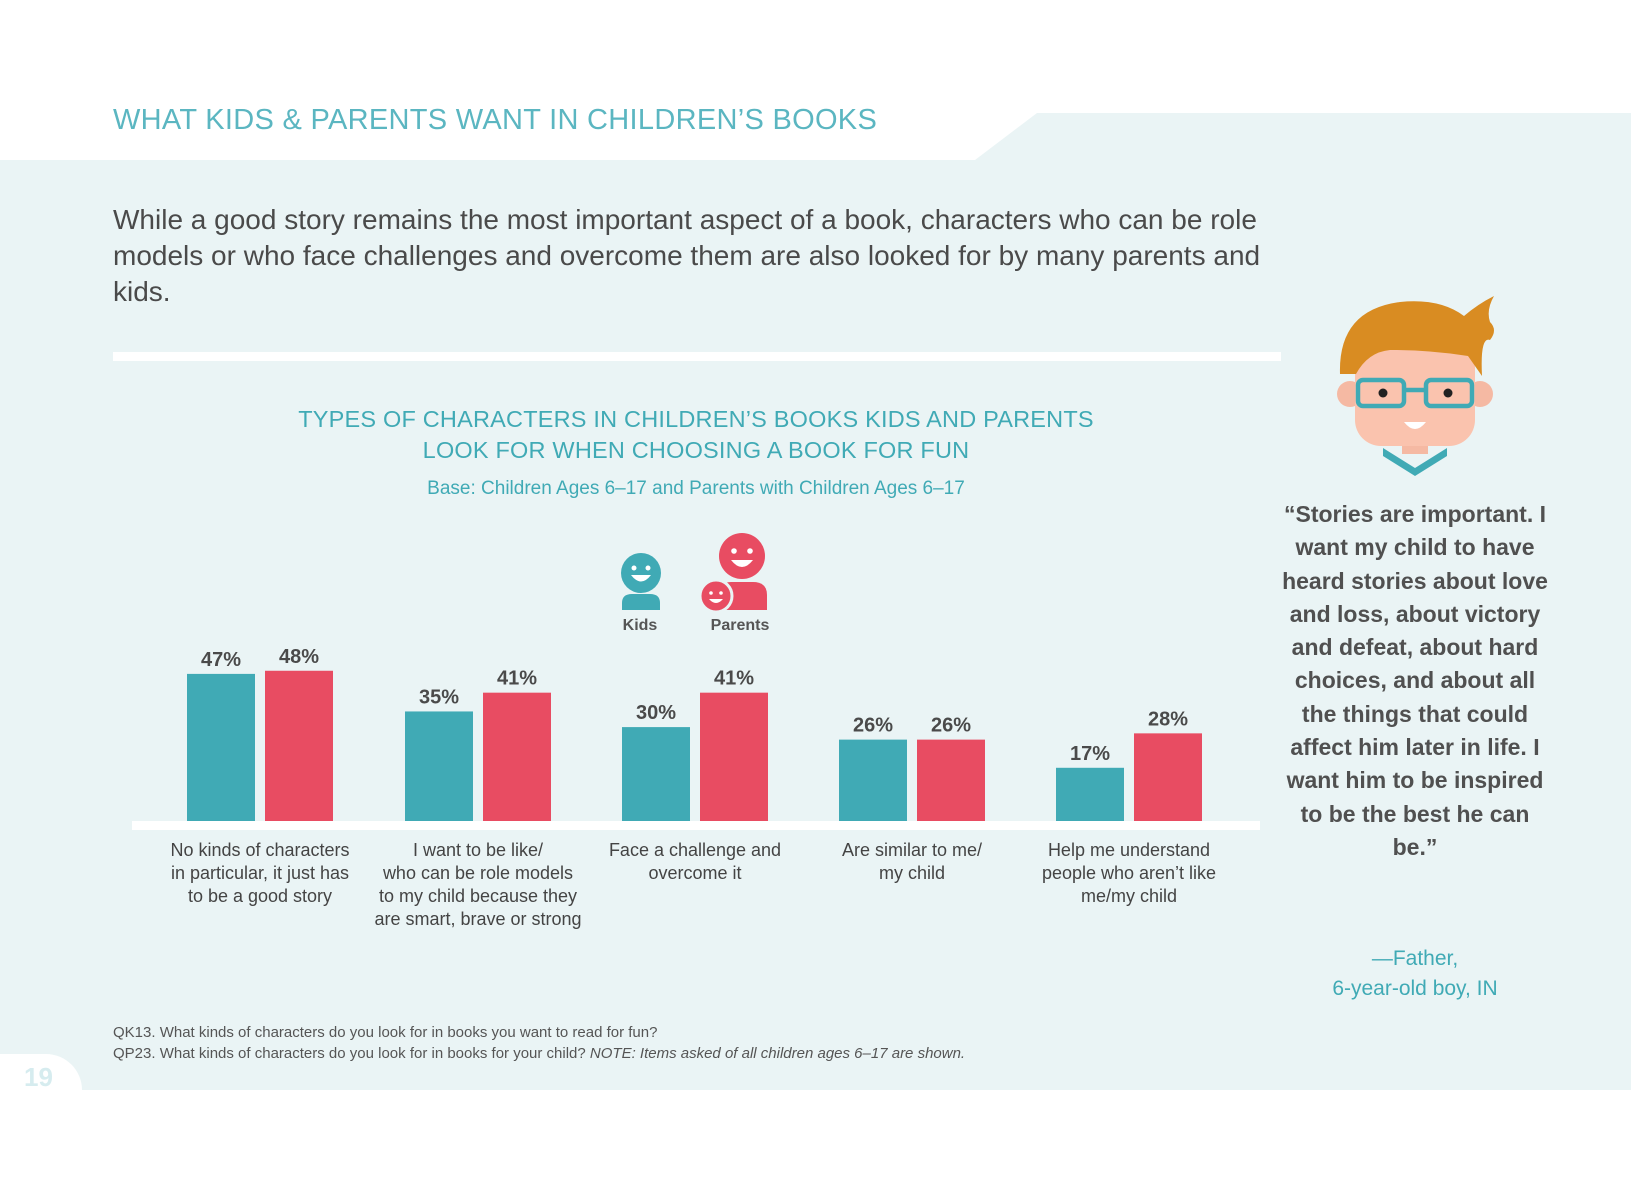  What do you see at coordinates (478, 873) in the screenshot?
I see `category-label-line: who can be role models` at bounding box center [478, 873].